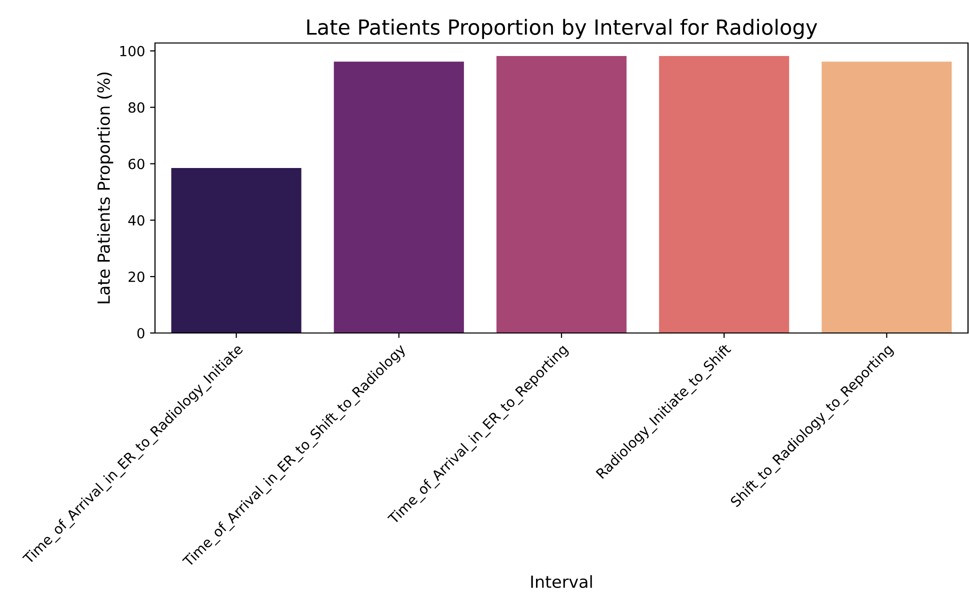 This screenshot has width=969, height=594. What do you see at coordinates (136, 164) in the screenshot?
I see `y-tick-label: 60` at bounding box center [136, 164].